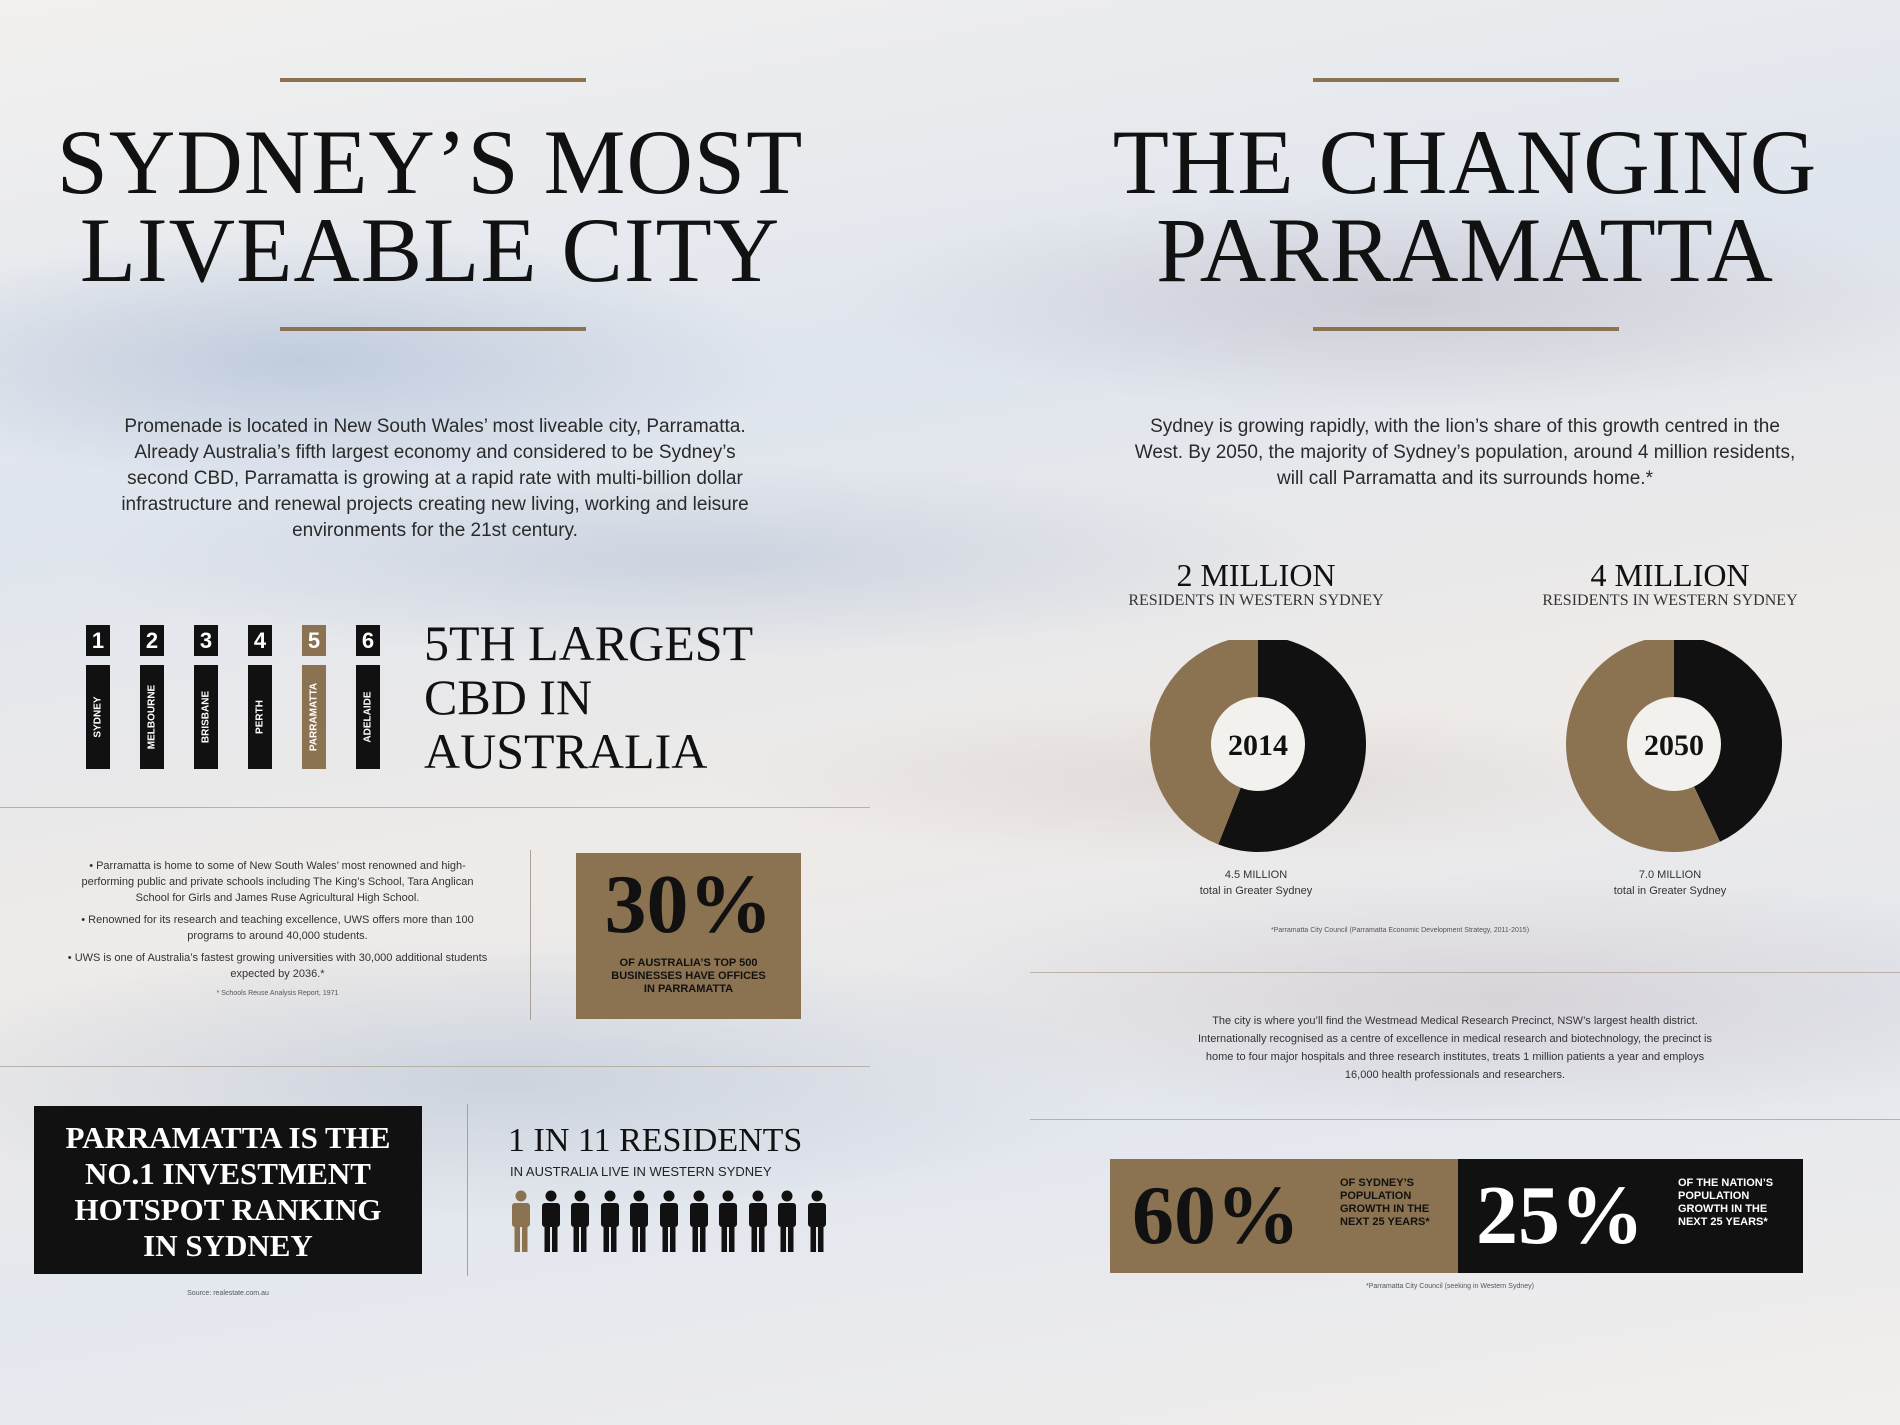 The image size is (1900, 1425). I want to click on left-title-top-rule, so click(433, 80).